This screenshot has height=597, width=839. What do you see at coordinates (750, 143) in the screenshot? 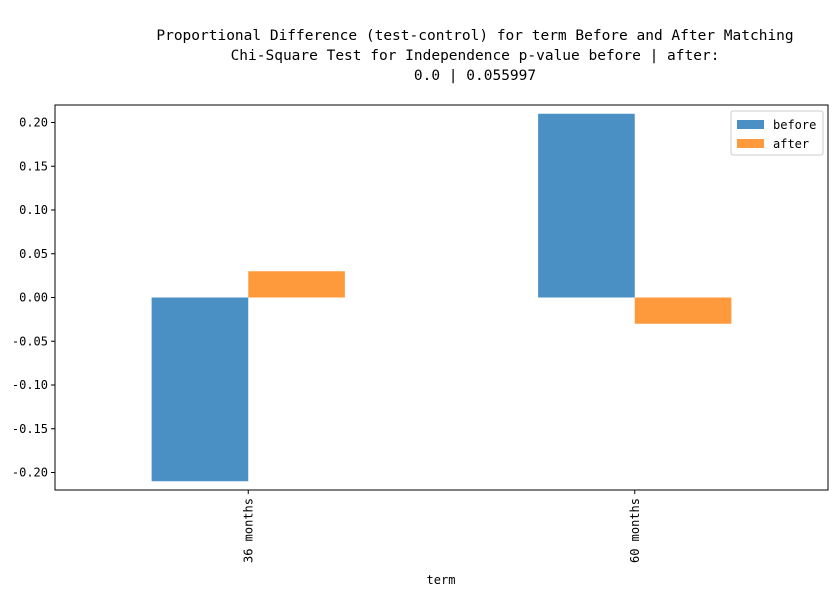
I see `legend-swatch-after` at bounding box center [750, 143].